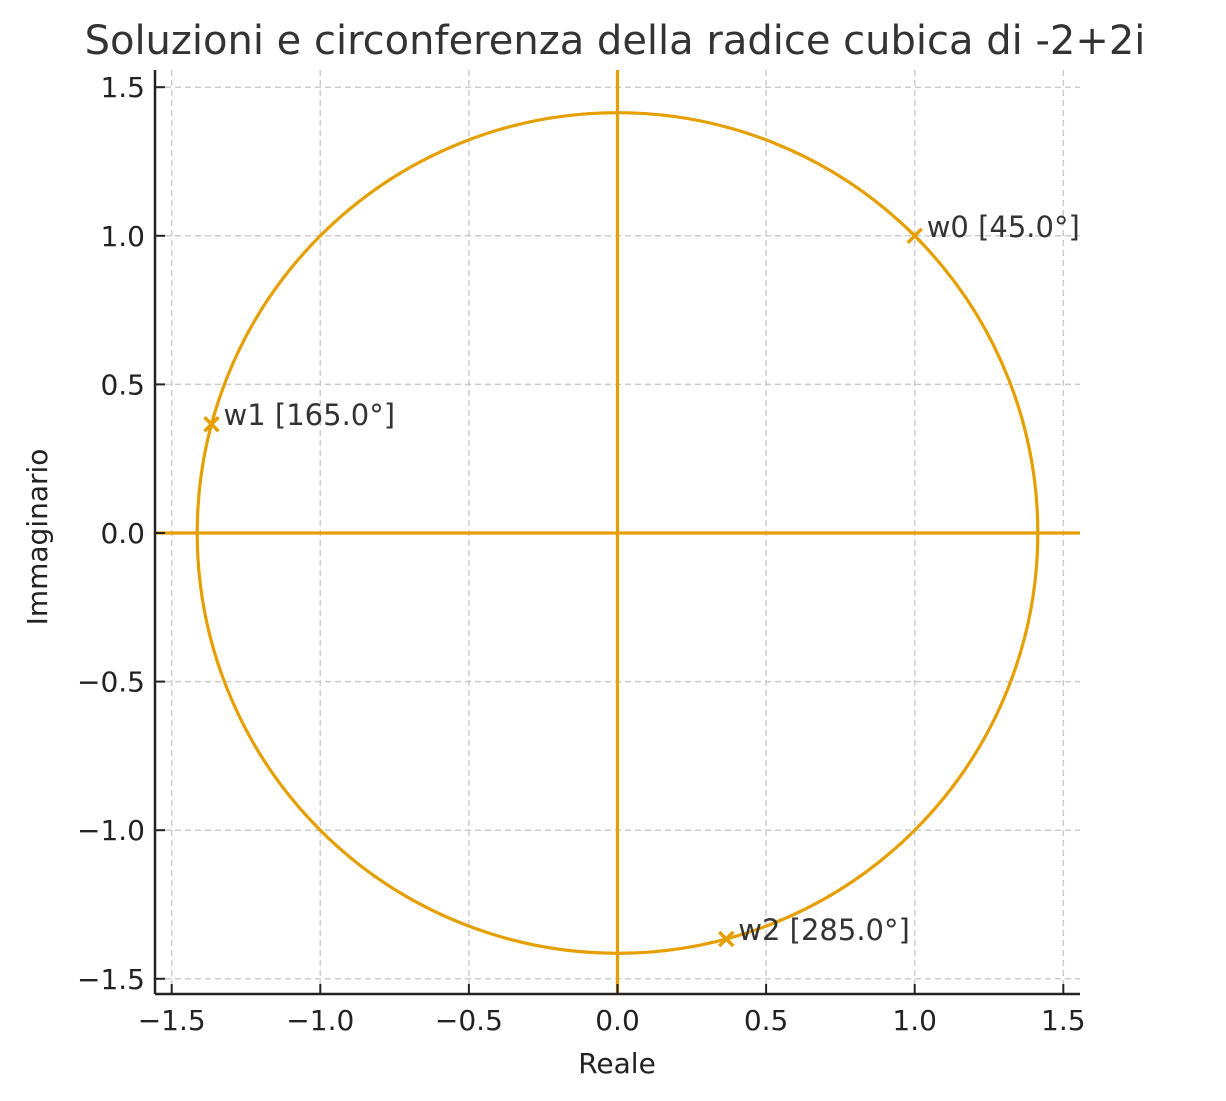  Describe the element at coordinates (111, 830) in the screenshot. I see `y-tick-label: −1.0` at that location.